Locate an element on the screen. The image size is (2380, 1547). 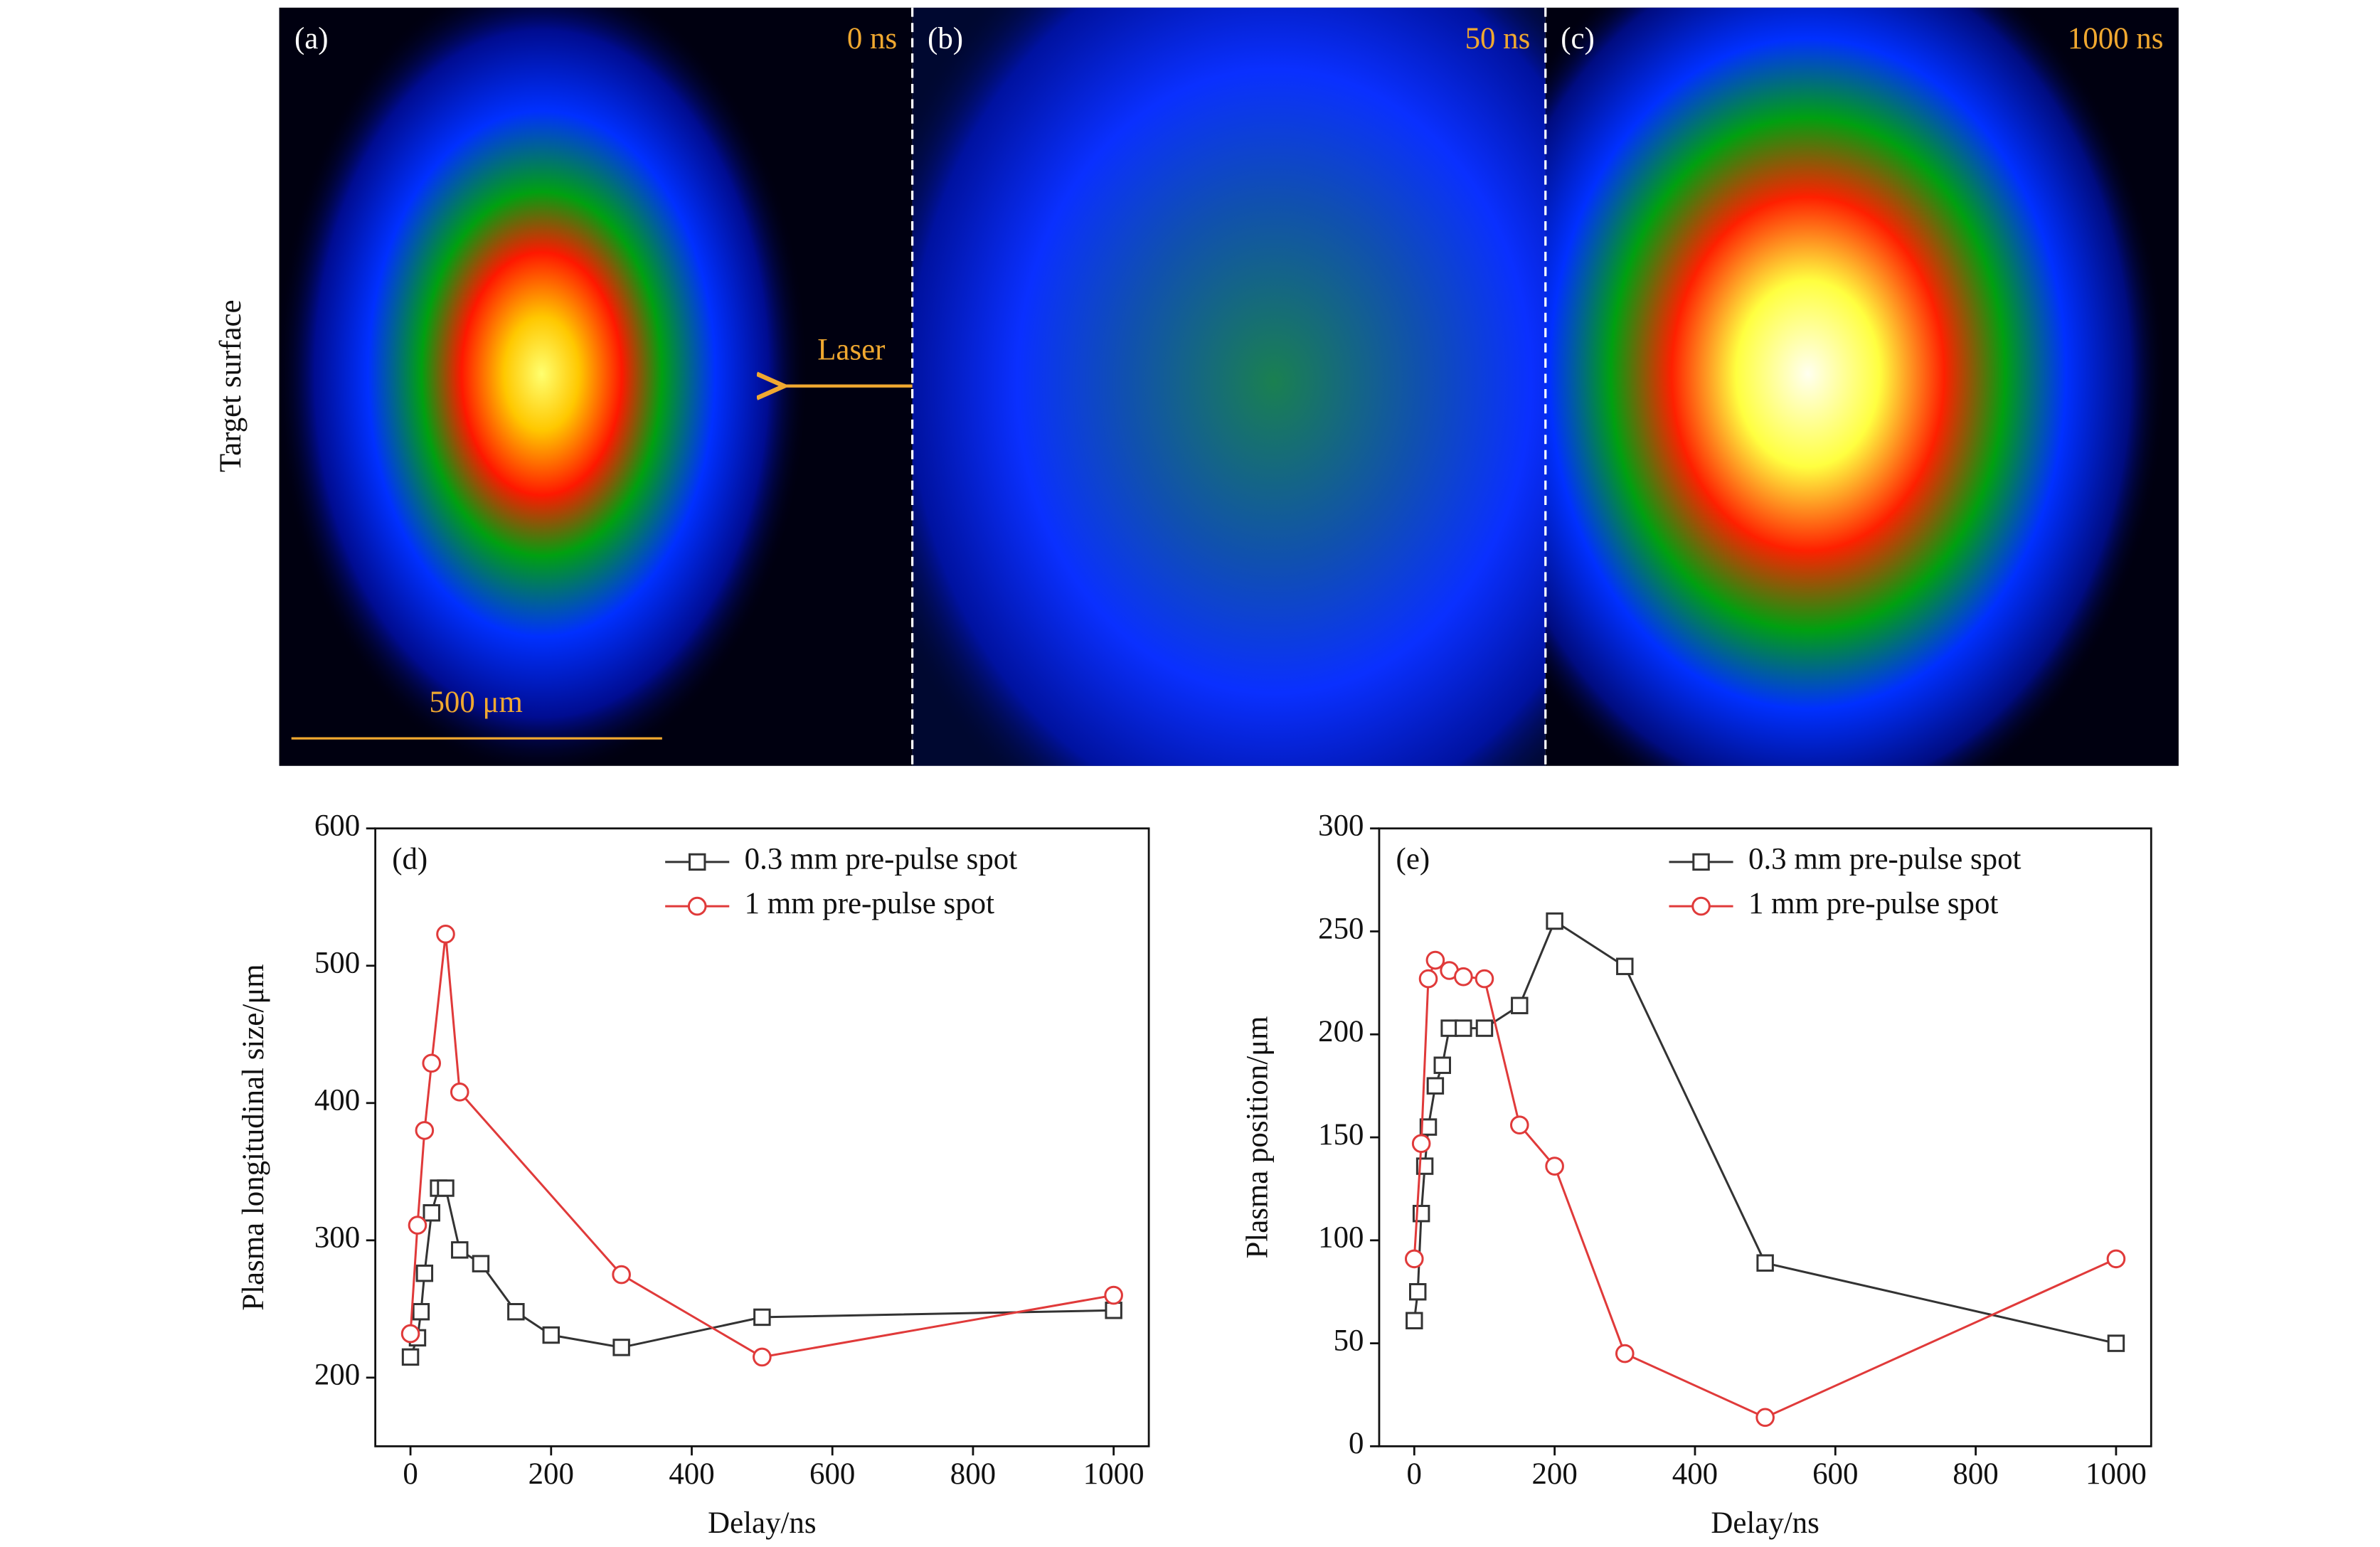
y-tick-label: 0 is located at coordinates (1356, 1443).